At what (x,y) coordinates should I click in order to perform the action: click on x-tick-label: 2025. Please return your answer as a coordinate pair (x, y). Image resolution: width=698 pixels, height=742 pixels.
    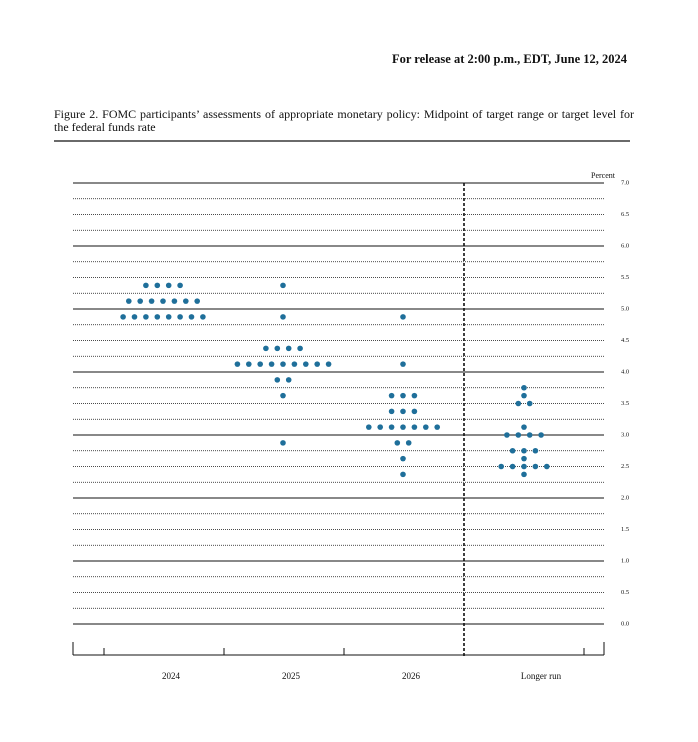
    Looking at the image, I should click on (291, 676).